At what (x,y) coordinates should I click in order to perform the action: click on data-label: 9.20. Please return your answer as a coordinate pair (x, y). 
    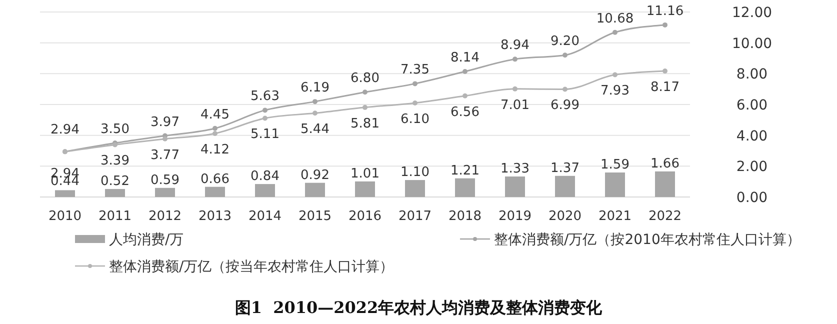
    Looking at the image, I should click on (565, 42).